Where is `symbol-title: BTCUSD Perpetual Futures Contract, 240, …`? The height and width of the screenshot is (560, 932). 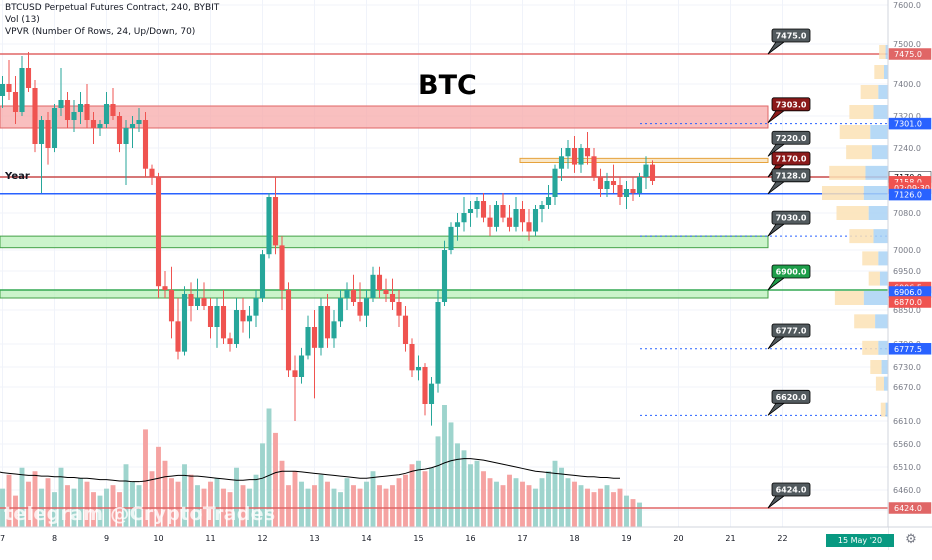 symbol-title: BTCUSD Perpetual Futures Contract, 240, … is located at coordinates (112, 8).